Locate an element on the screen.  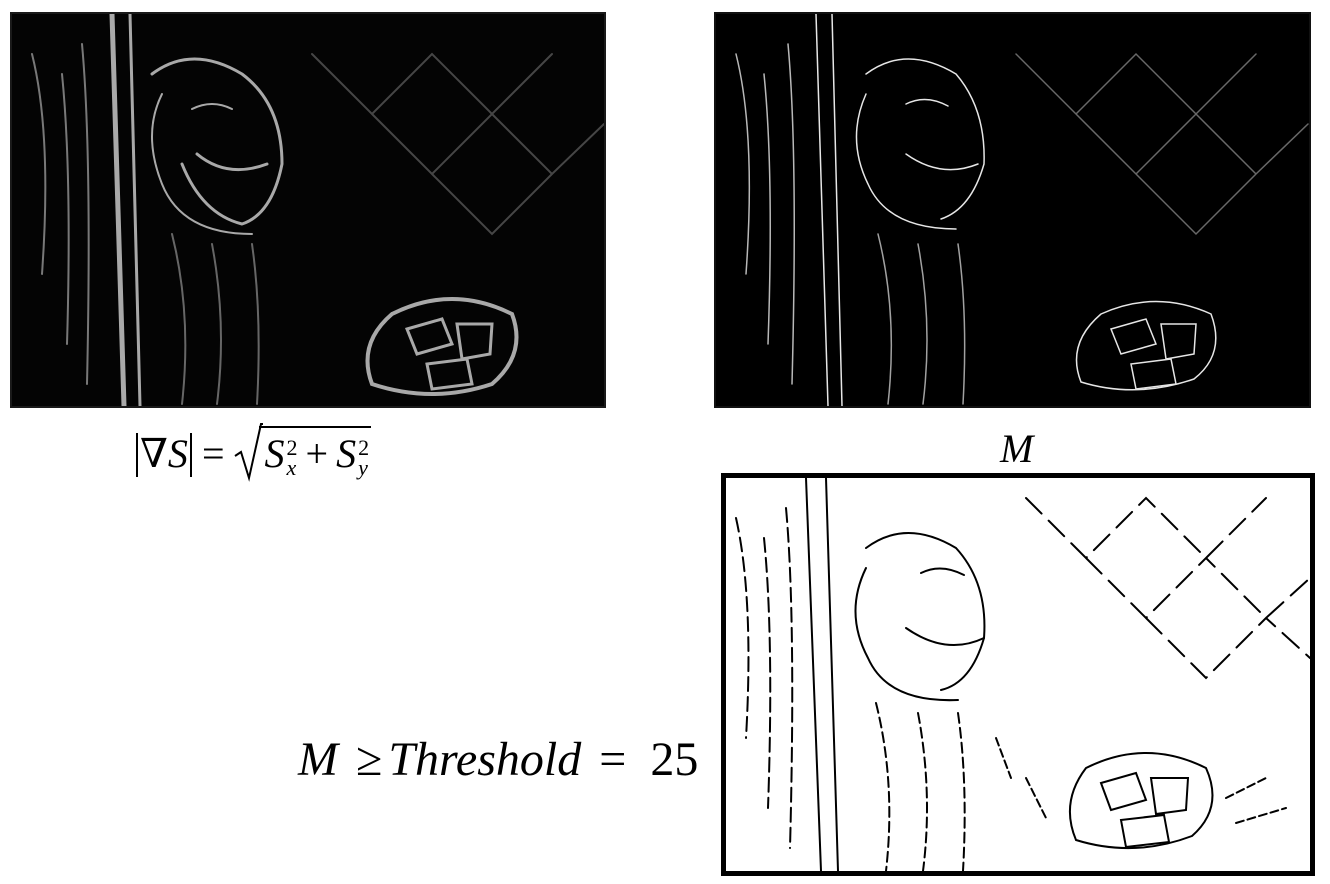
term1-sub: x is located at coordinates (291, 467).